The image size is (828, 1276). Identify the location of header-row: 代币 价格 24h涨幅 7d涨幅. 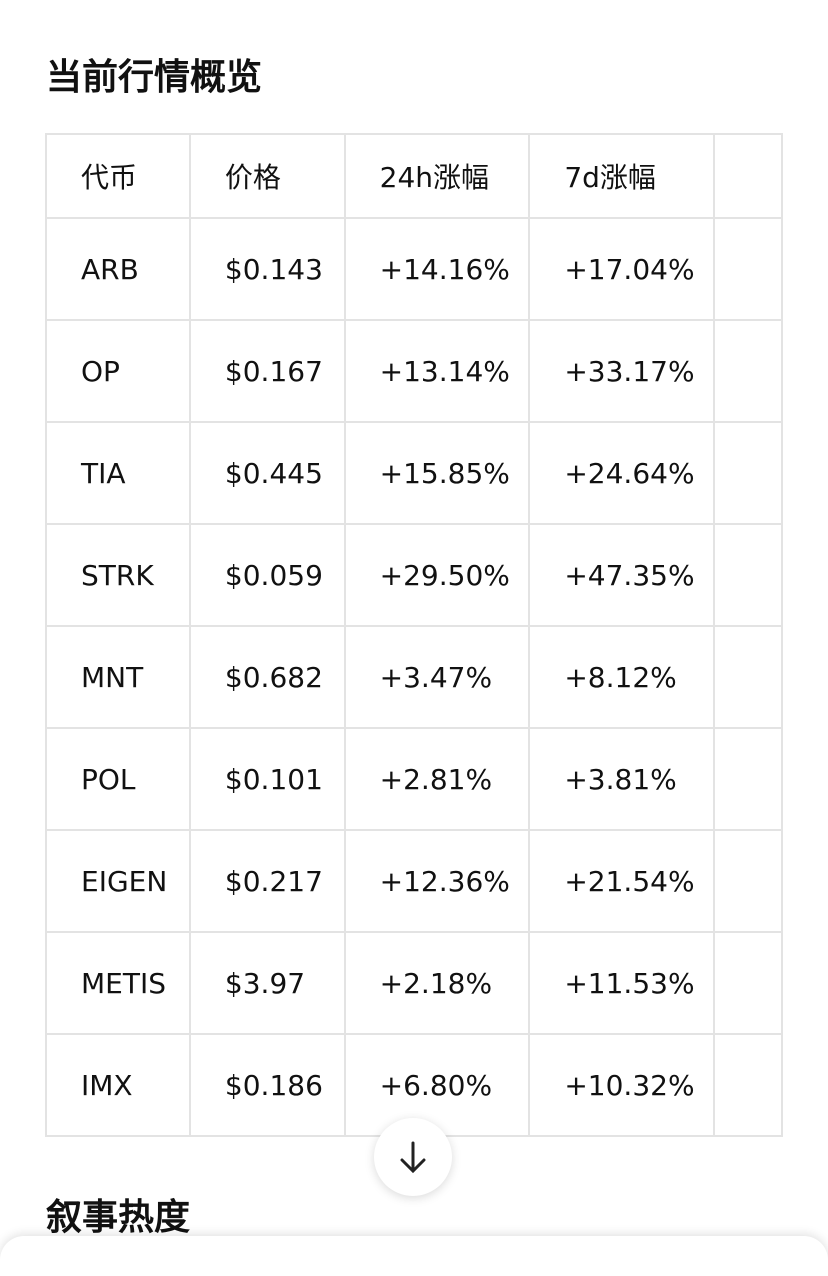
(414, 176).